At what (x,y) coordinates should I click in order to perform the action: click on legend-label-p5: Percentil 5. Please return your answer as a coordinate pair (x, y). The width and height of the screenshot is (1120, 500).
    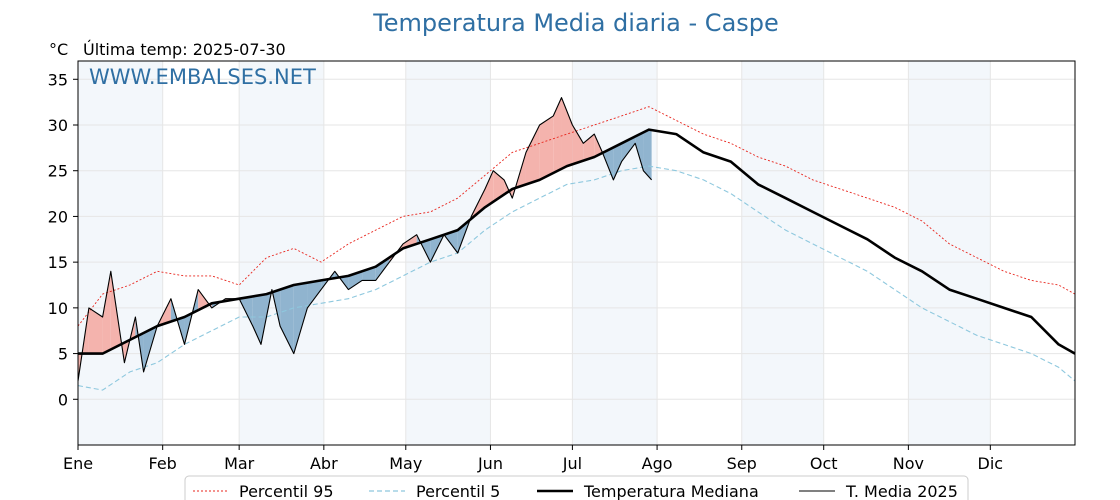
    Looking at the image, I should click on (458, 491).